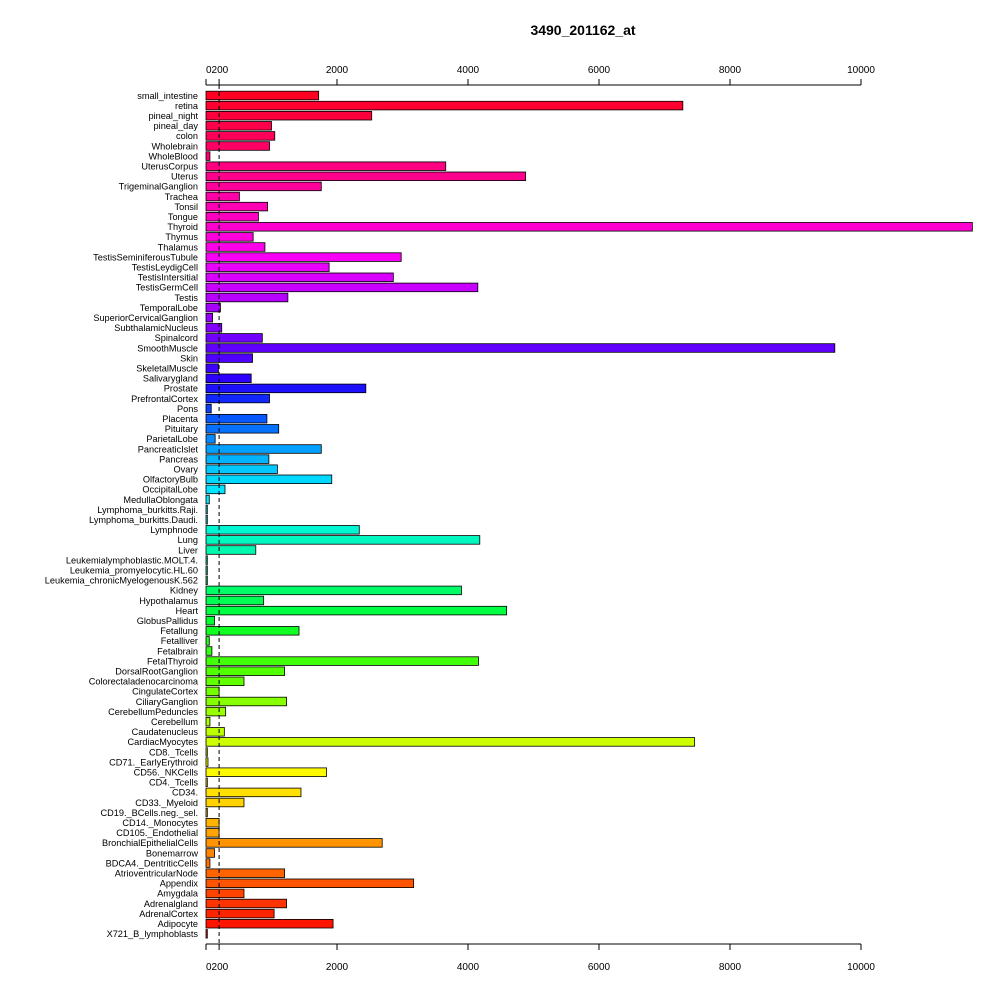  What do you see at coordinates (468, 967) in the screenshot?
I see `x-tick-label: 4000` at bounding box center [468, 967].